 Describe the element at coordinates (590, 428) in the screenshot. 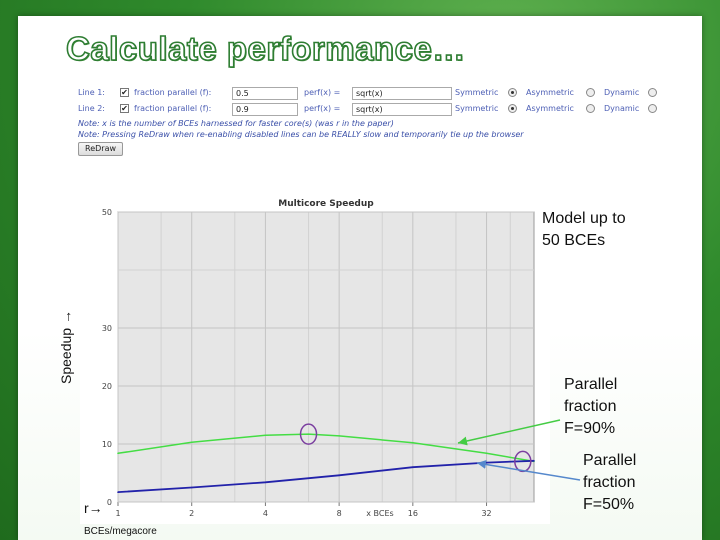

I see `f90-note-line-3: F=90%` at that location.